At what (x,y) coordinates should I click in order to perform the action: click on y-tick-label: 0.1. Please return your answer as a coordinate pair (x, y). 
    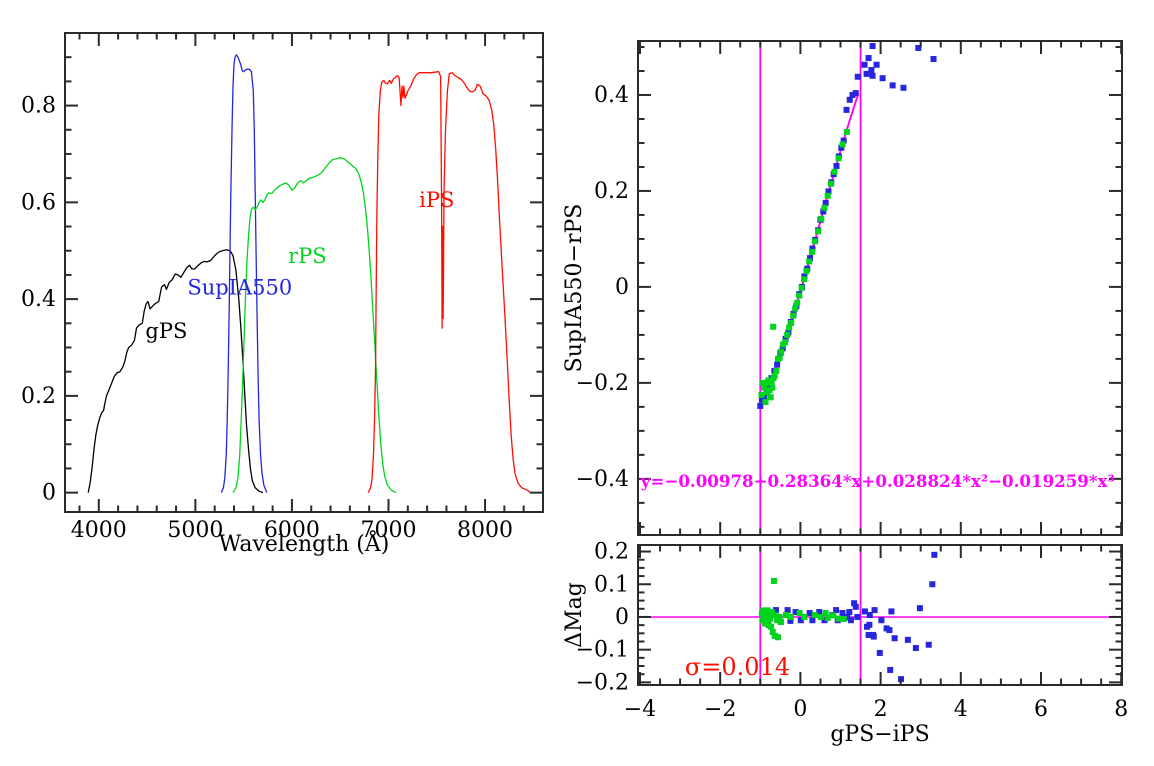
    Looking at the image, I should click on (611, 584).